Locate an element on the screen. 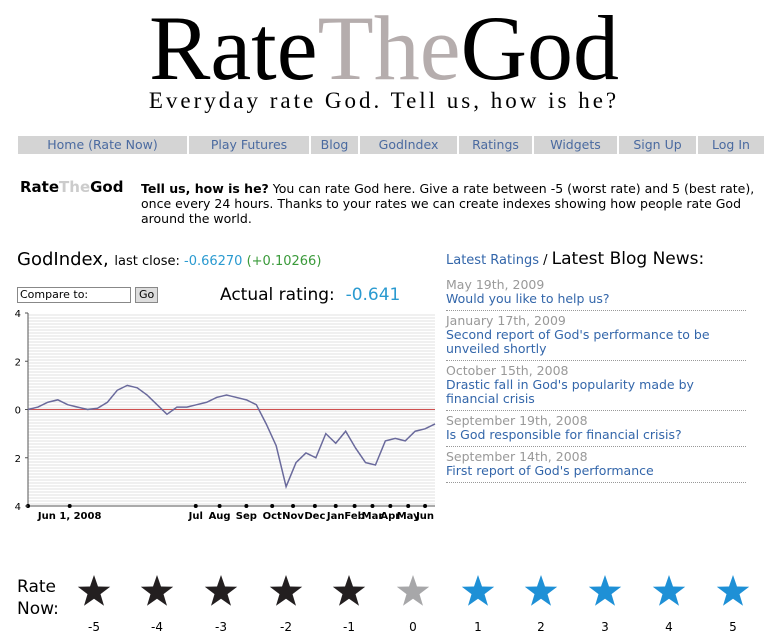  news-link: First report of God's performance is located at coordinates (550, 470).